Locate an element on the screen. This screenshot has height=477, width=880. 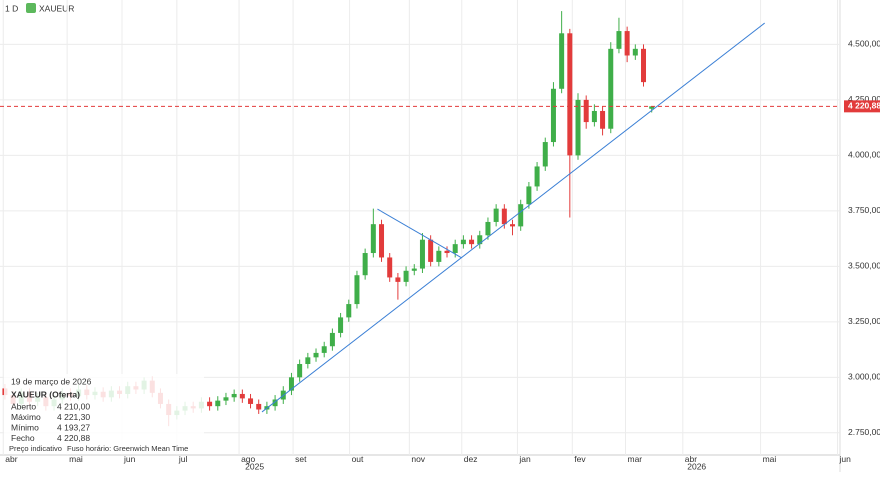
info-value: 4 193,27 is located at coordinates (73, 427).